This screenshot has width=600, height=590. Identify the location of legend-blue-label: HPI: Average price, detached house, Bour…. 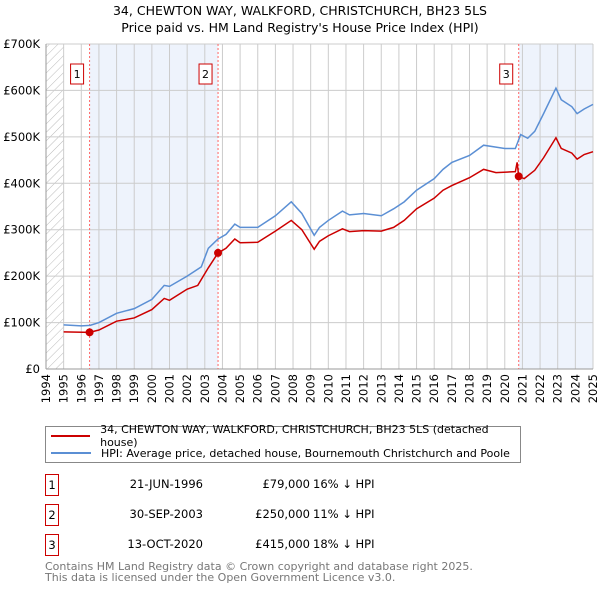
(305, 453).